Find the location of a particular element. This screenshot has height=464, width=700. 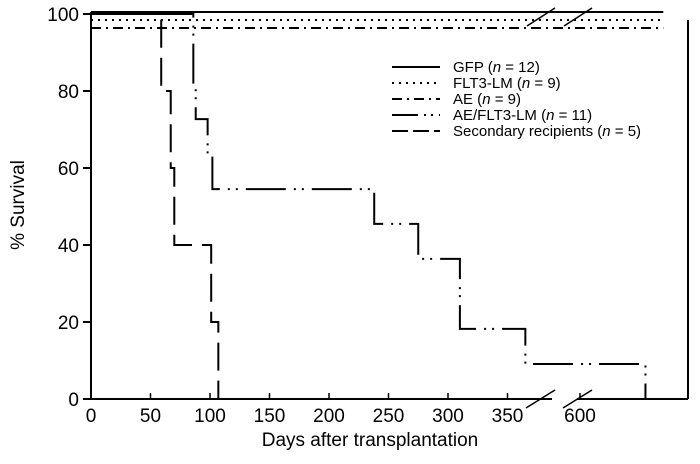

legend-item: Secondary recipients (n = 5) is located at coordinates (516, 131).